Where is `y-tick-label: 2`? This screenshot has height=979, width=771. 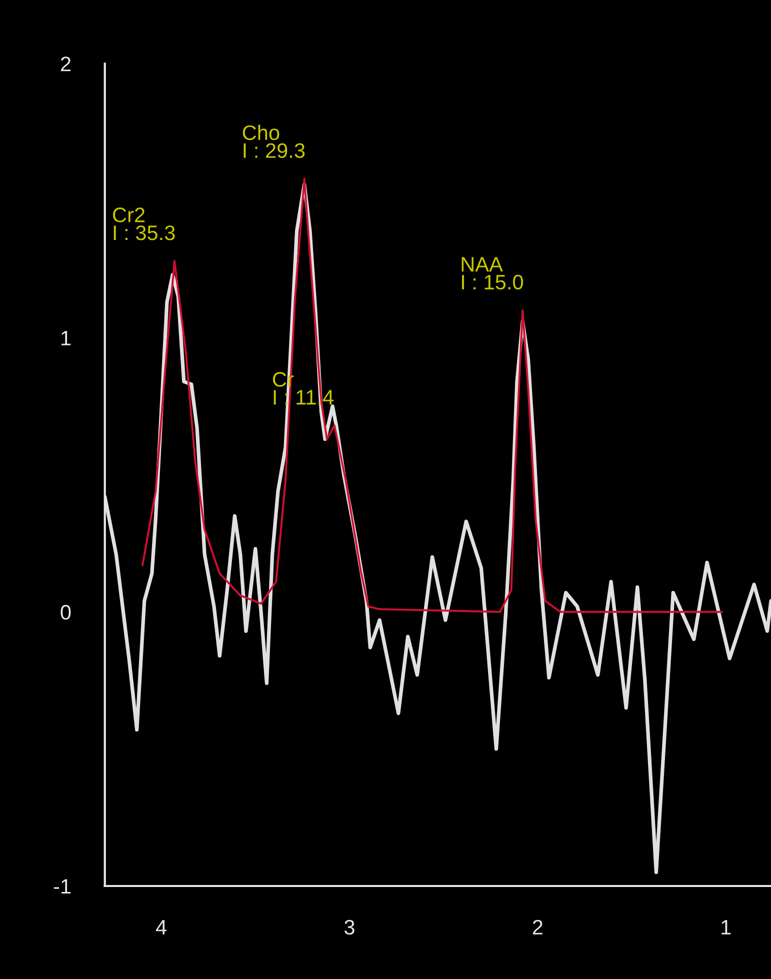
y-tick-label: 2 is located at coordinates (65, 64).